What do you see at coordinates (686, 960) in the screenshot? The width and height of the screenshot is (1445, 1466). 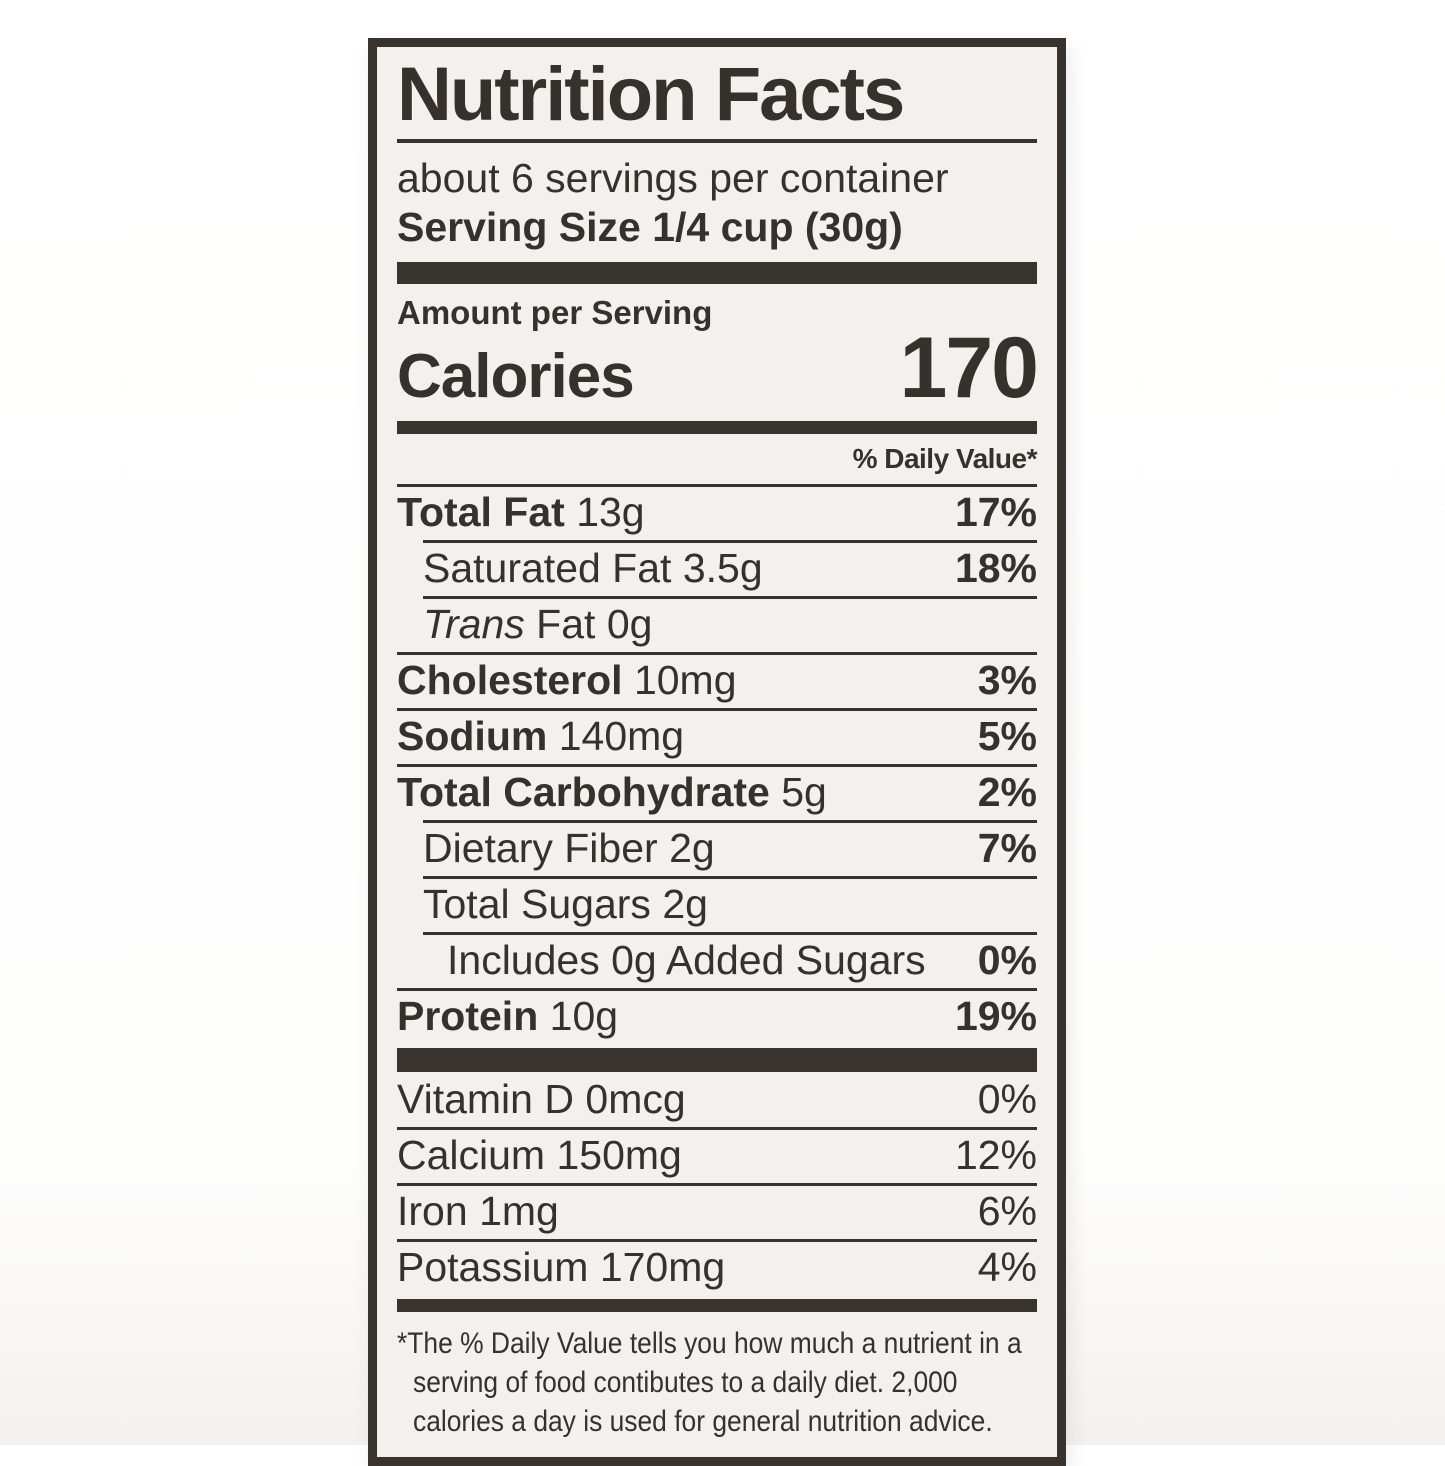 I see `nutrient-name: Includes 0g Added Sugars` at bounding box center [686, 960].